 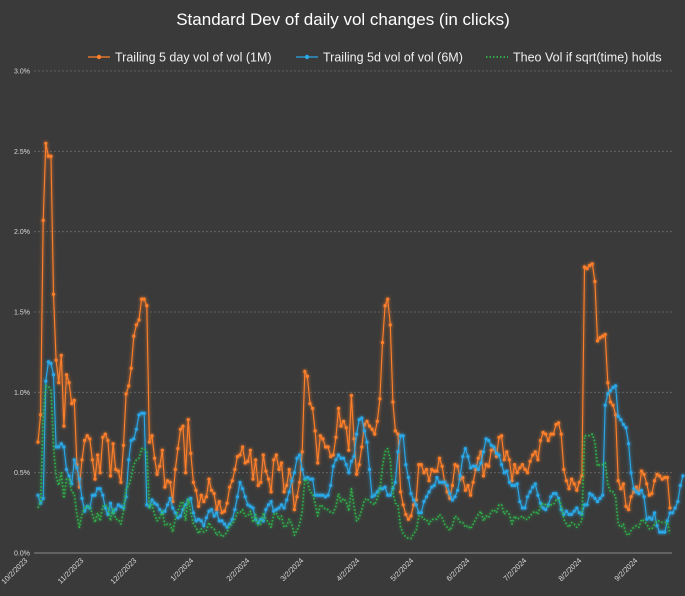 What do you see at coordinates (193, 58) in the screenshot?
I see `legend-label: Trailing 5 day vol of vol (1M)` at bounding box center [193, 58].